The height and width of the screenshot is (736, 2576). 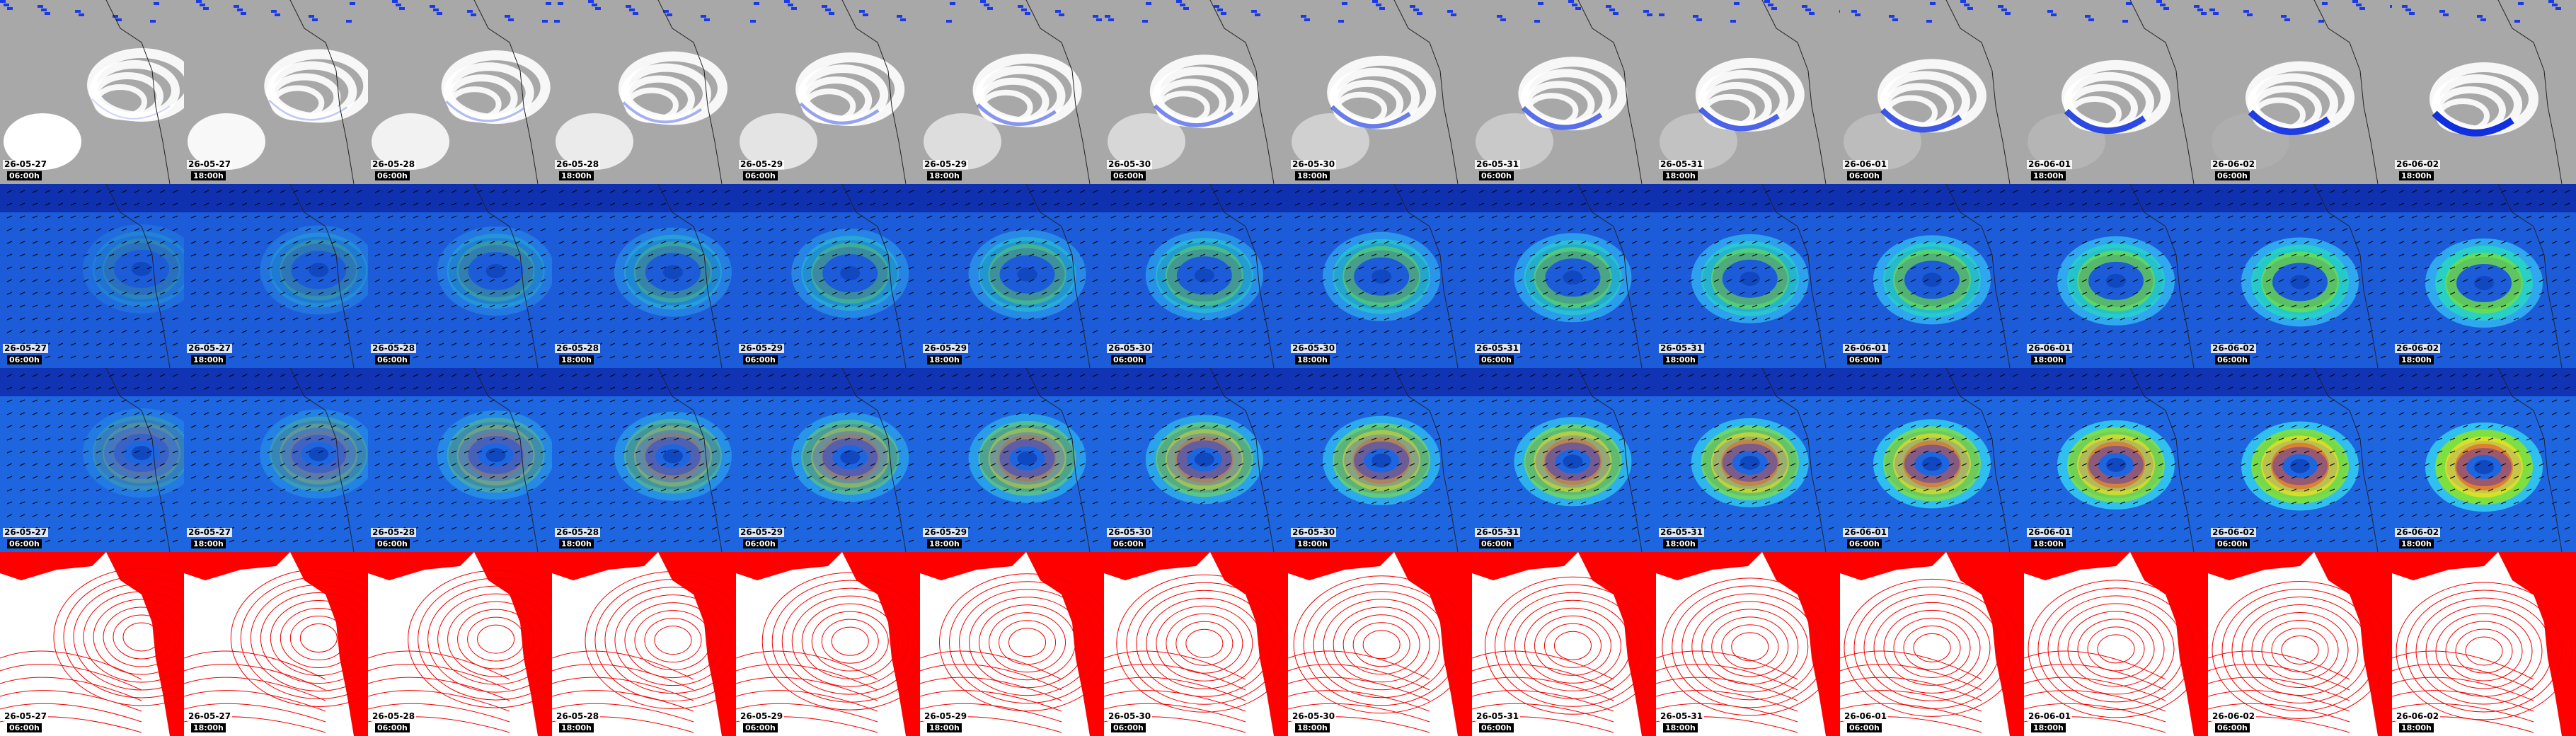 What do you see at coordinates (874, 92) in the screenshot?
I see `coastline` at bounding box center [874, 92].